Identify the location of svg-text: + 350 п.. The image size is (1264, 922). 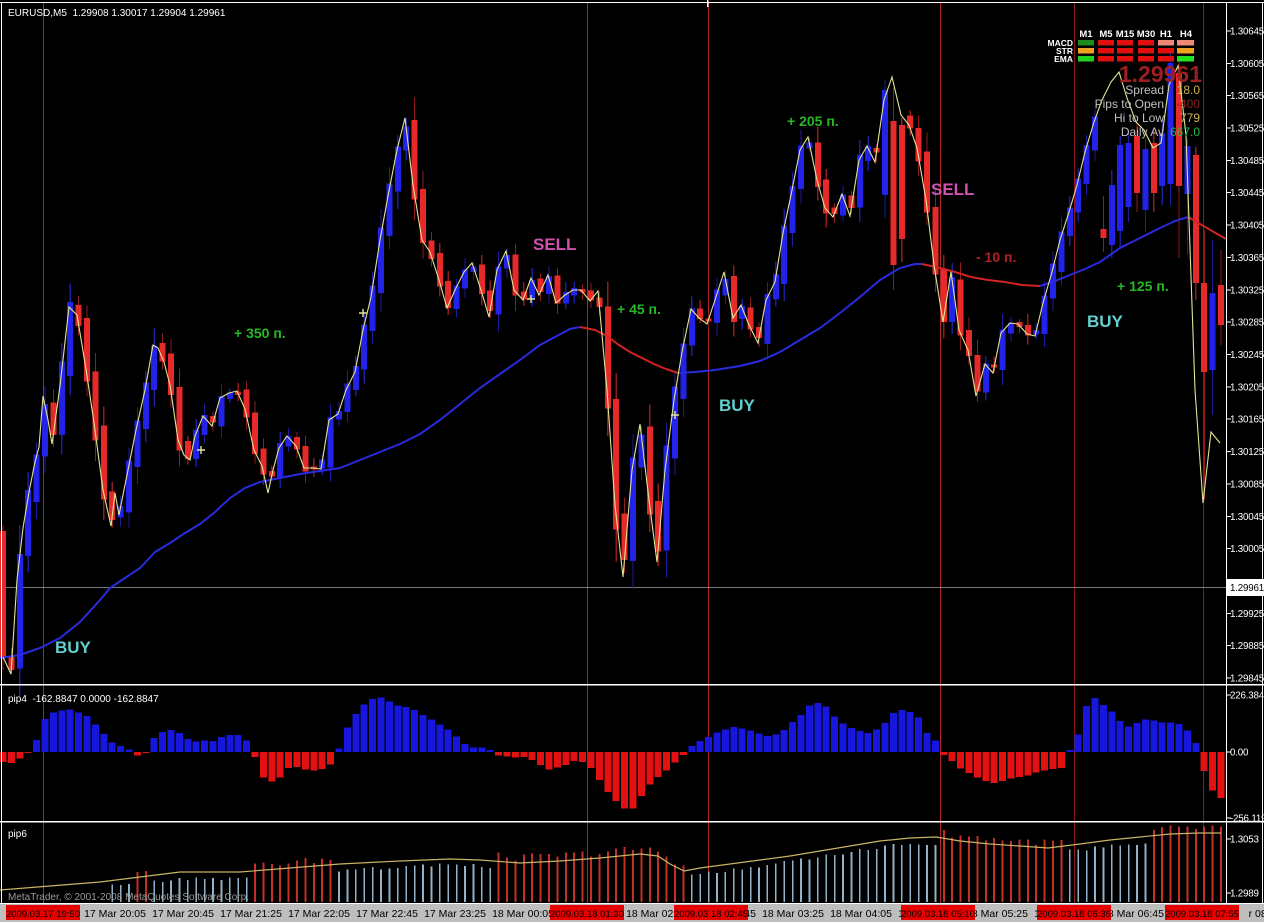
(260, 333).